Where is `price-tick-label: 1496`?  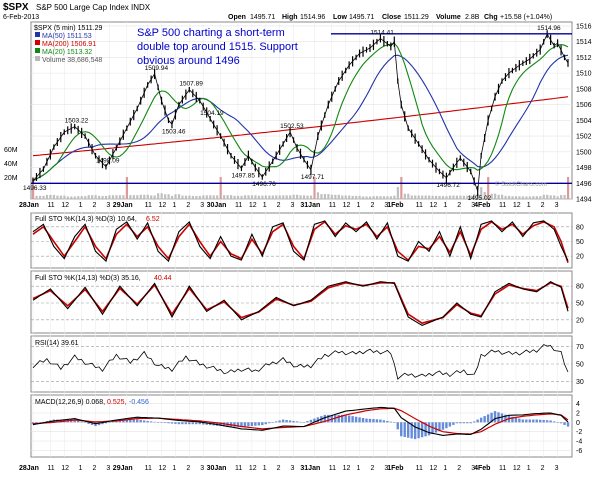
price-tick-label: 1496 is located at coordinates (584, 184).